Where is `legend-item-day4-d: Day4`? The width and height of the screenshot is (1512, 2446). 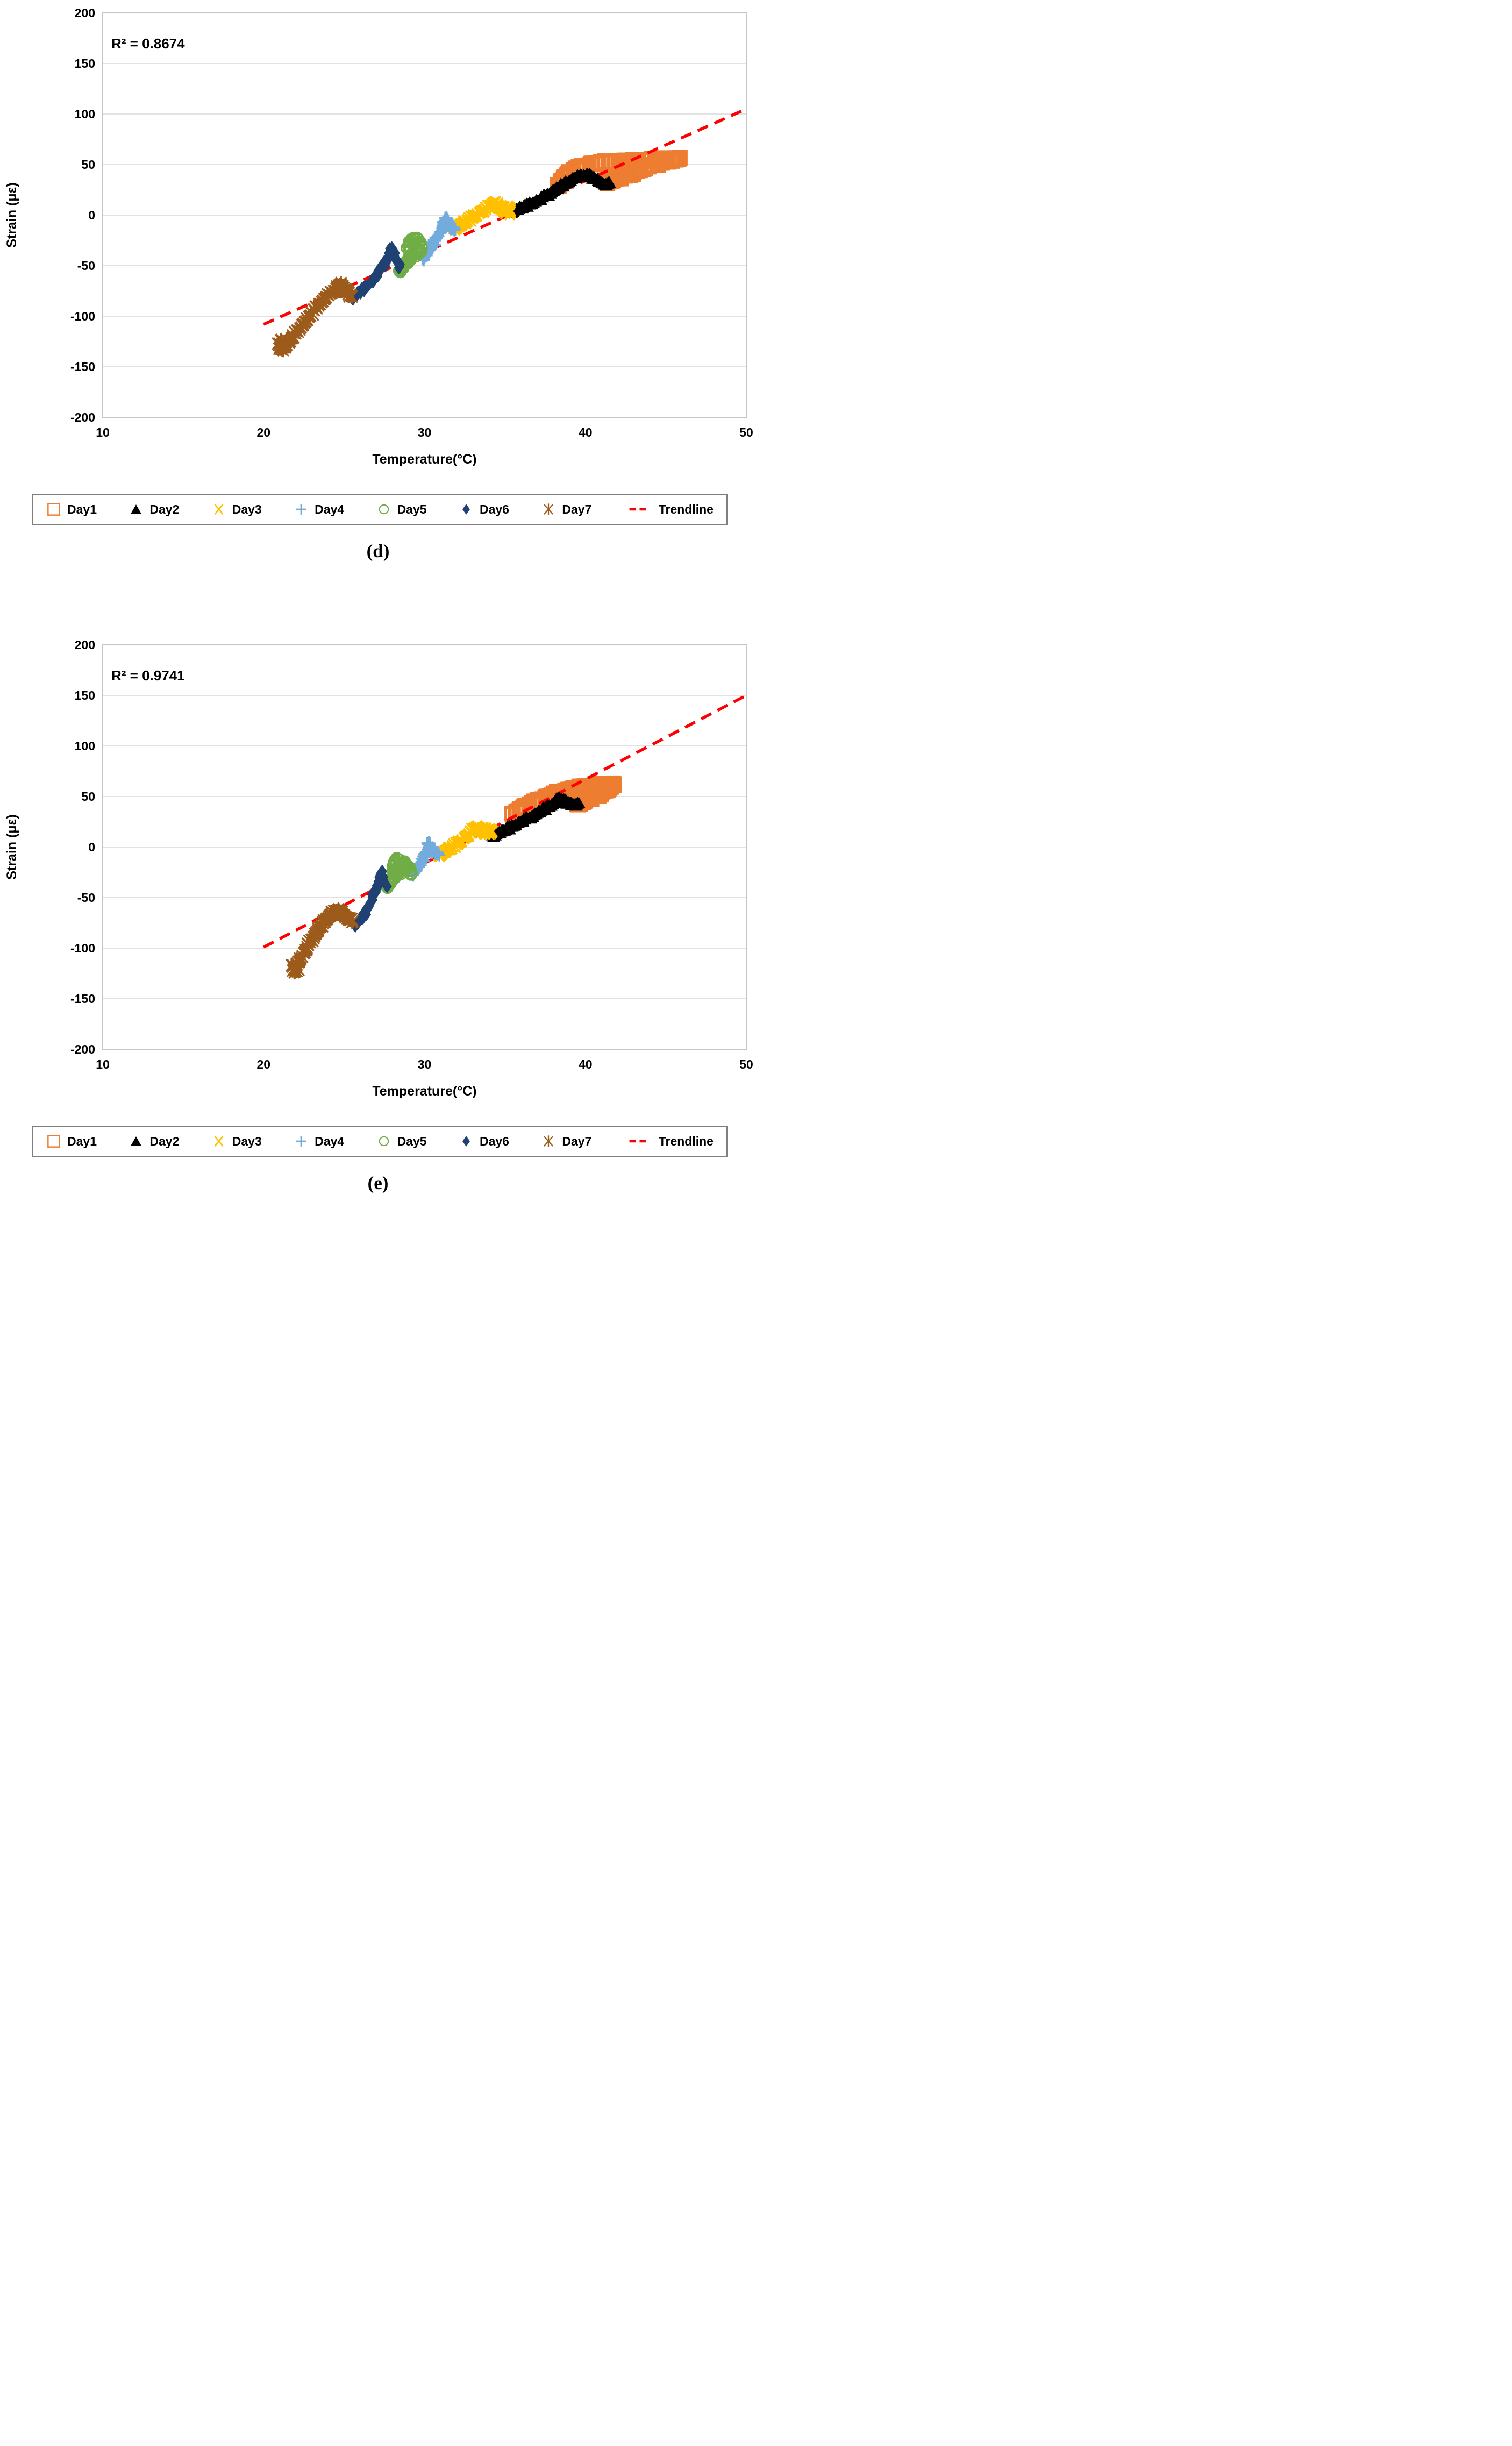
legend-item-day4-d: Day4 is located at coordinates (318, 509).